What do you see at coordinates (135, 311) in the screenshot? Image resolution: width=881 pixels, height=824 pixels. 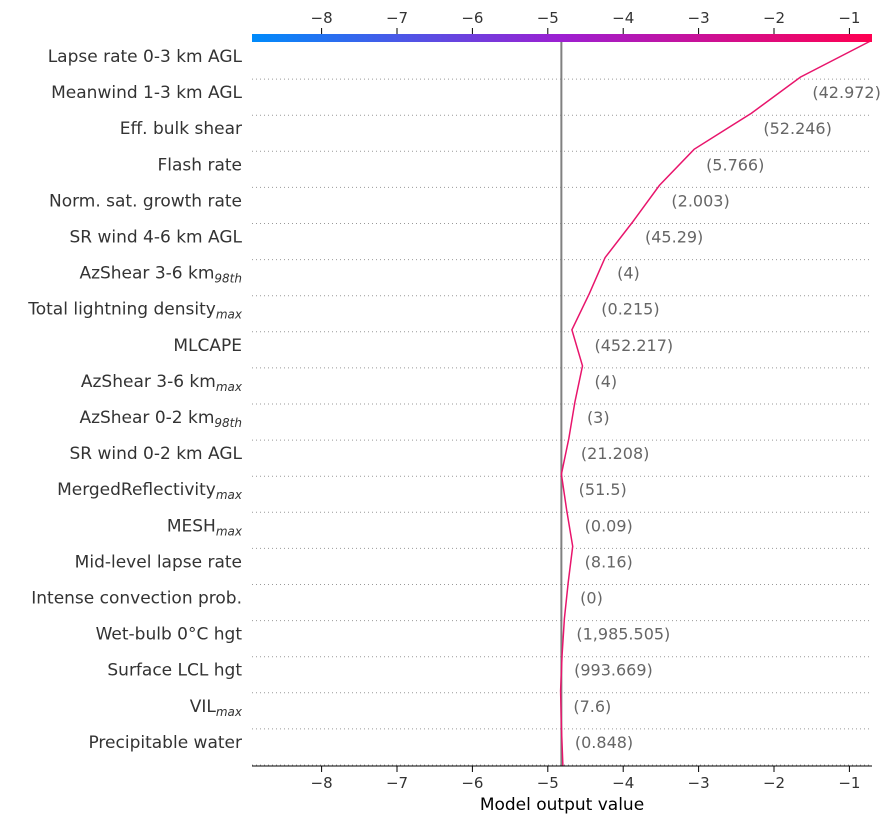 I see `feature-label: Total lightning densitymax` at bounding box center [135, 311].